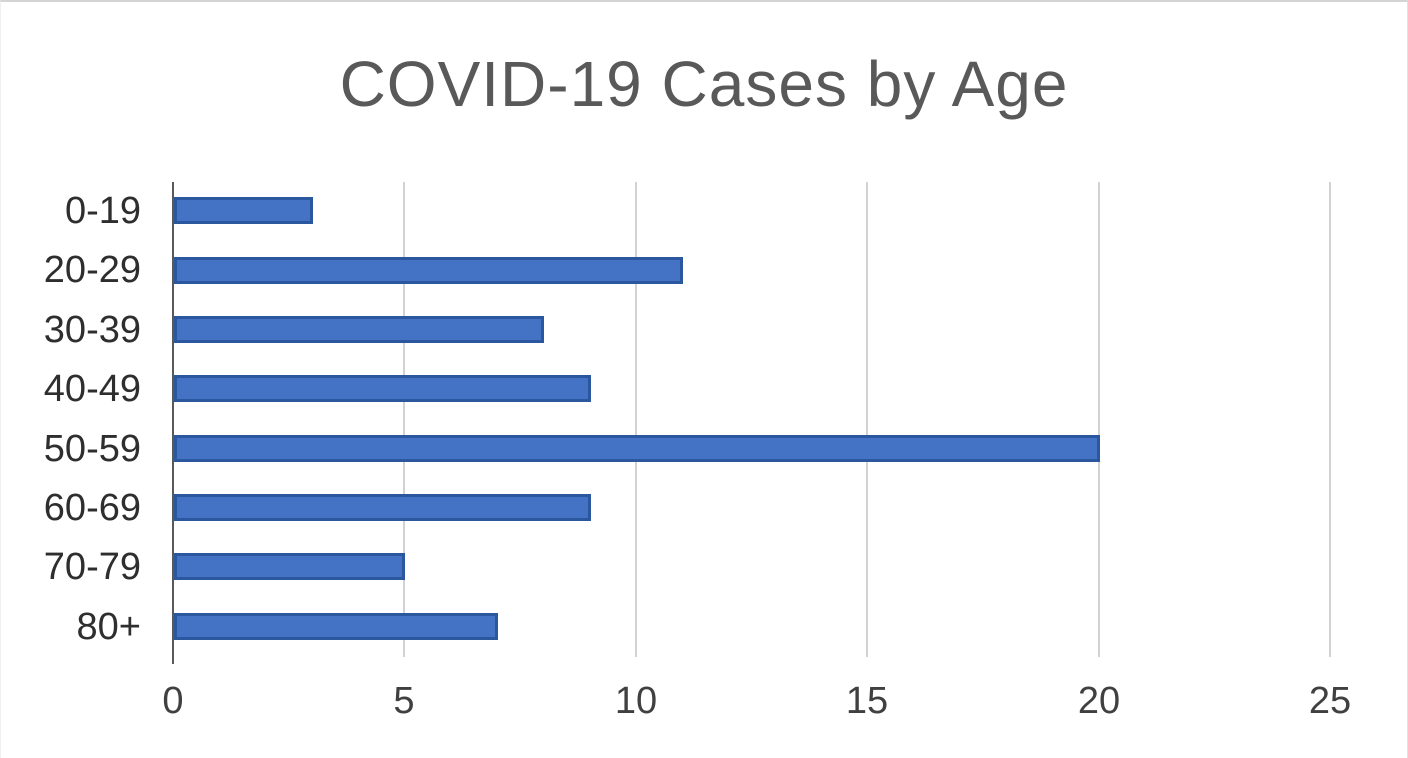 Image resolution: width=1408 pixels, height=758 pixels. I want to click on x-tick-label: 0, so click(173, 701).